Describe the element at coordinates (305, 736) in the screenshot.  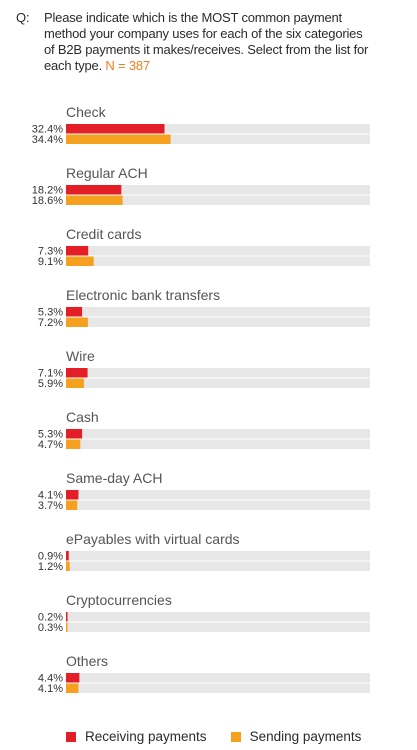
I see `legend-label-sending: Sending payments` at that location.